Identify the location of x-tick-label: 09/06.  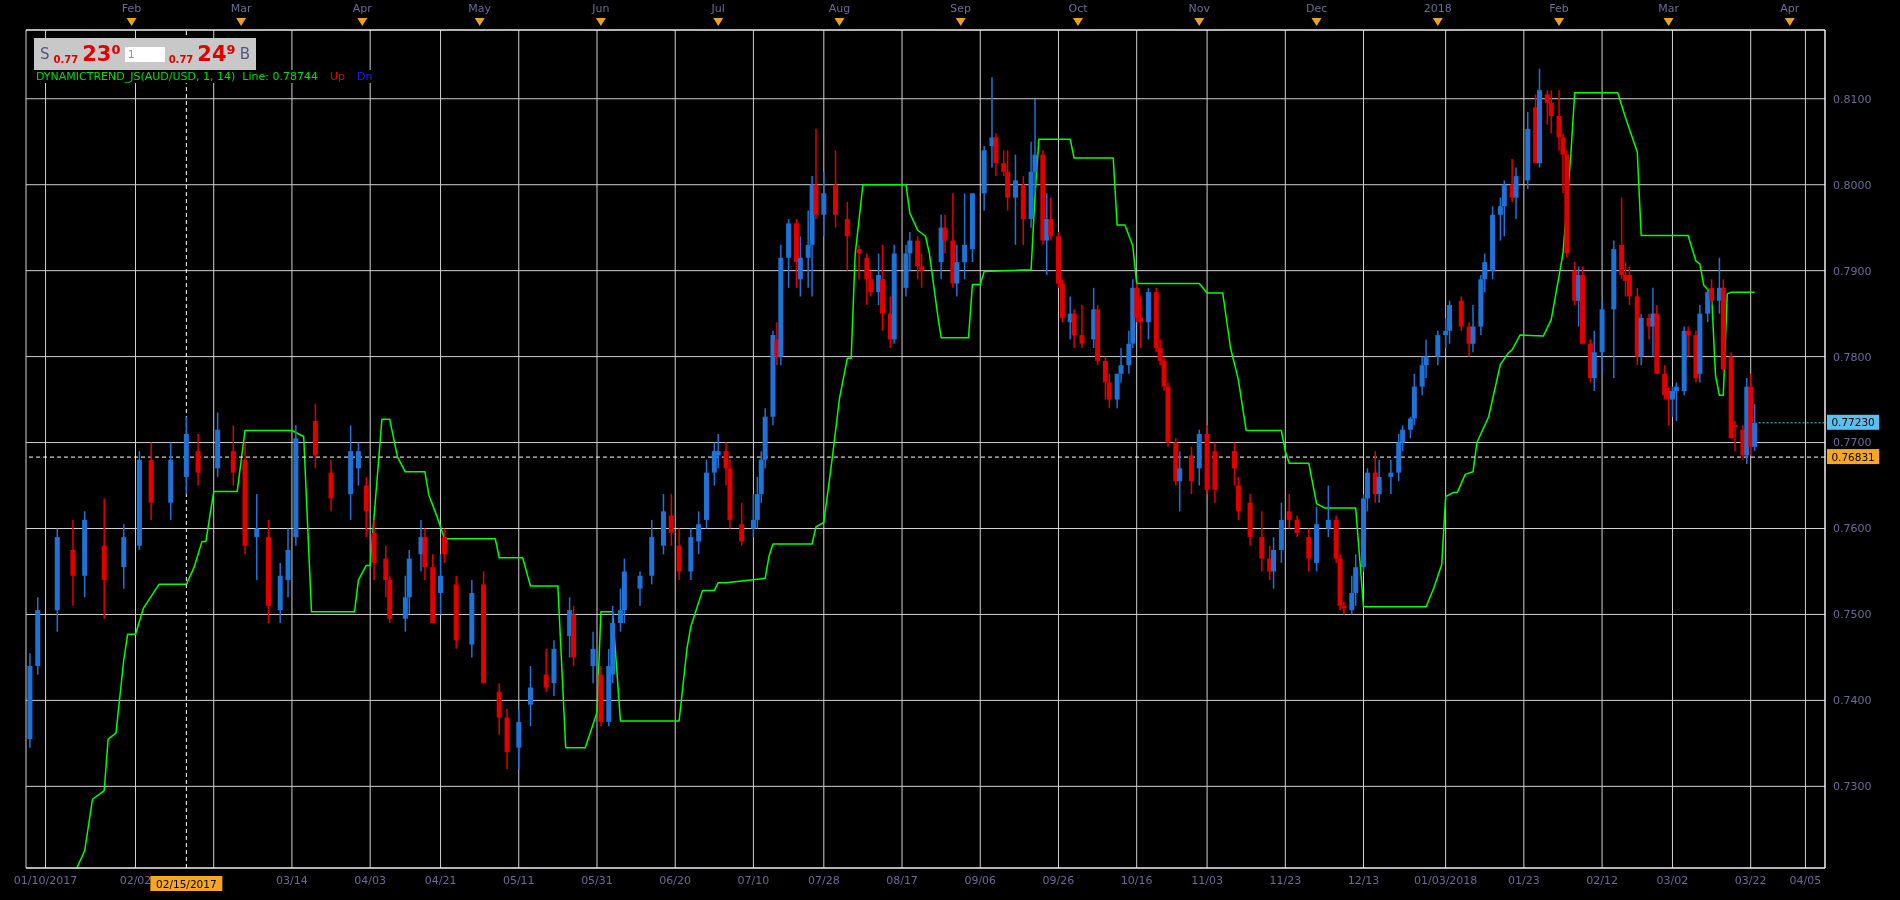
(980, 880).